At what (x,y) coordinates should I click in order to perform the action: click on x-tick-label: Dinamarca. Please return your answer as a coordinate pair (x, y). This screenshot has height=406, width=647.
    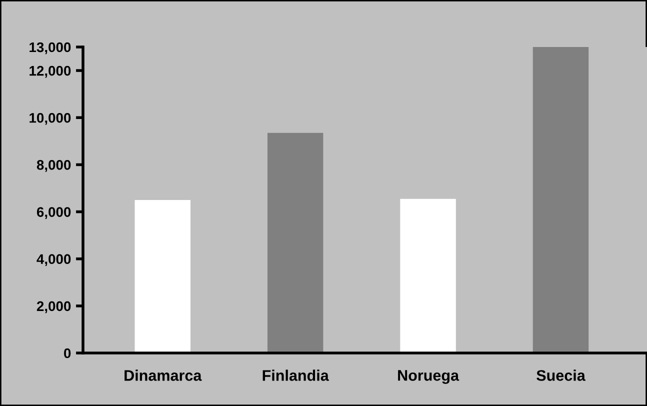
    Looking at the image, I should click on (163, 375).